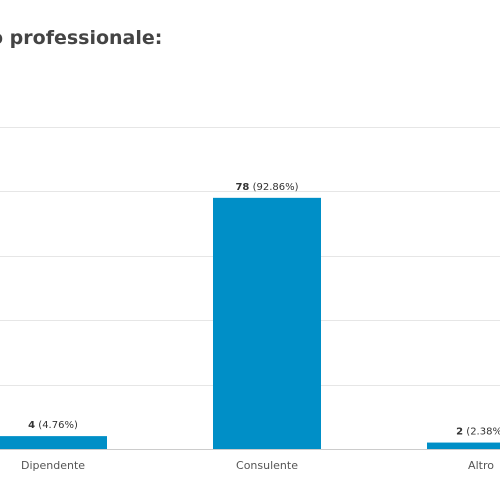  Describe the element at coordinates (81, 38) in the screenshot. I see `chart-title: o professionale:` at that location.